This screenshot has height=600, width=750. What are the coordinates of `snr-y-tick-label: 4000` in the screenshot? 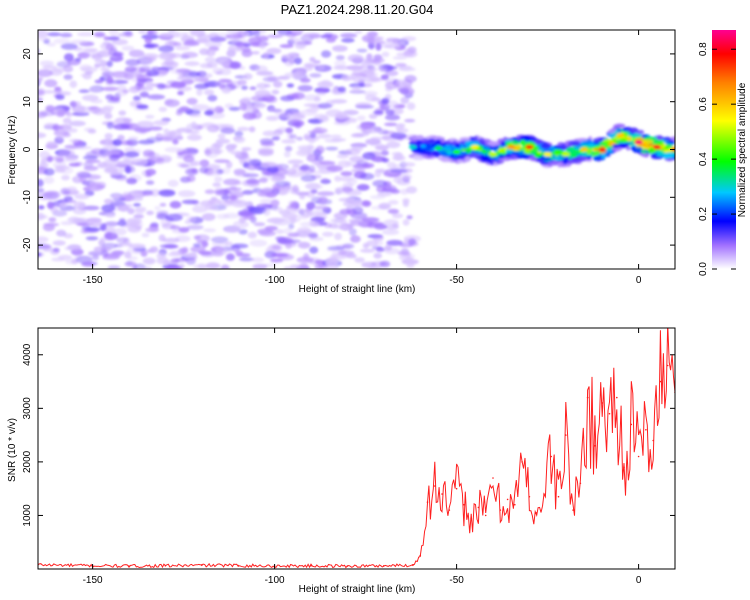 It's located at (27, 354).